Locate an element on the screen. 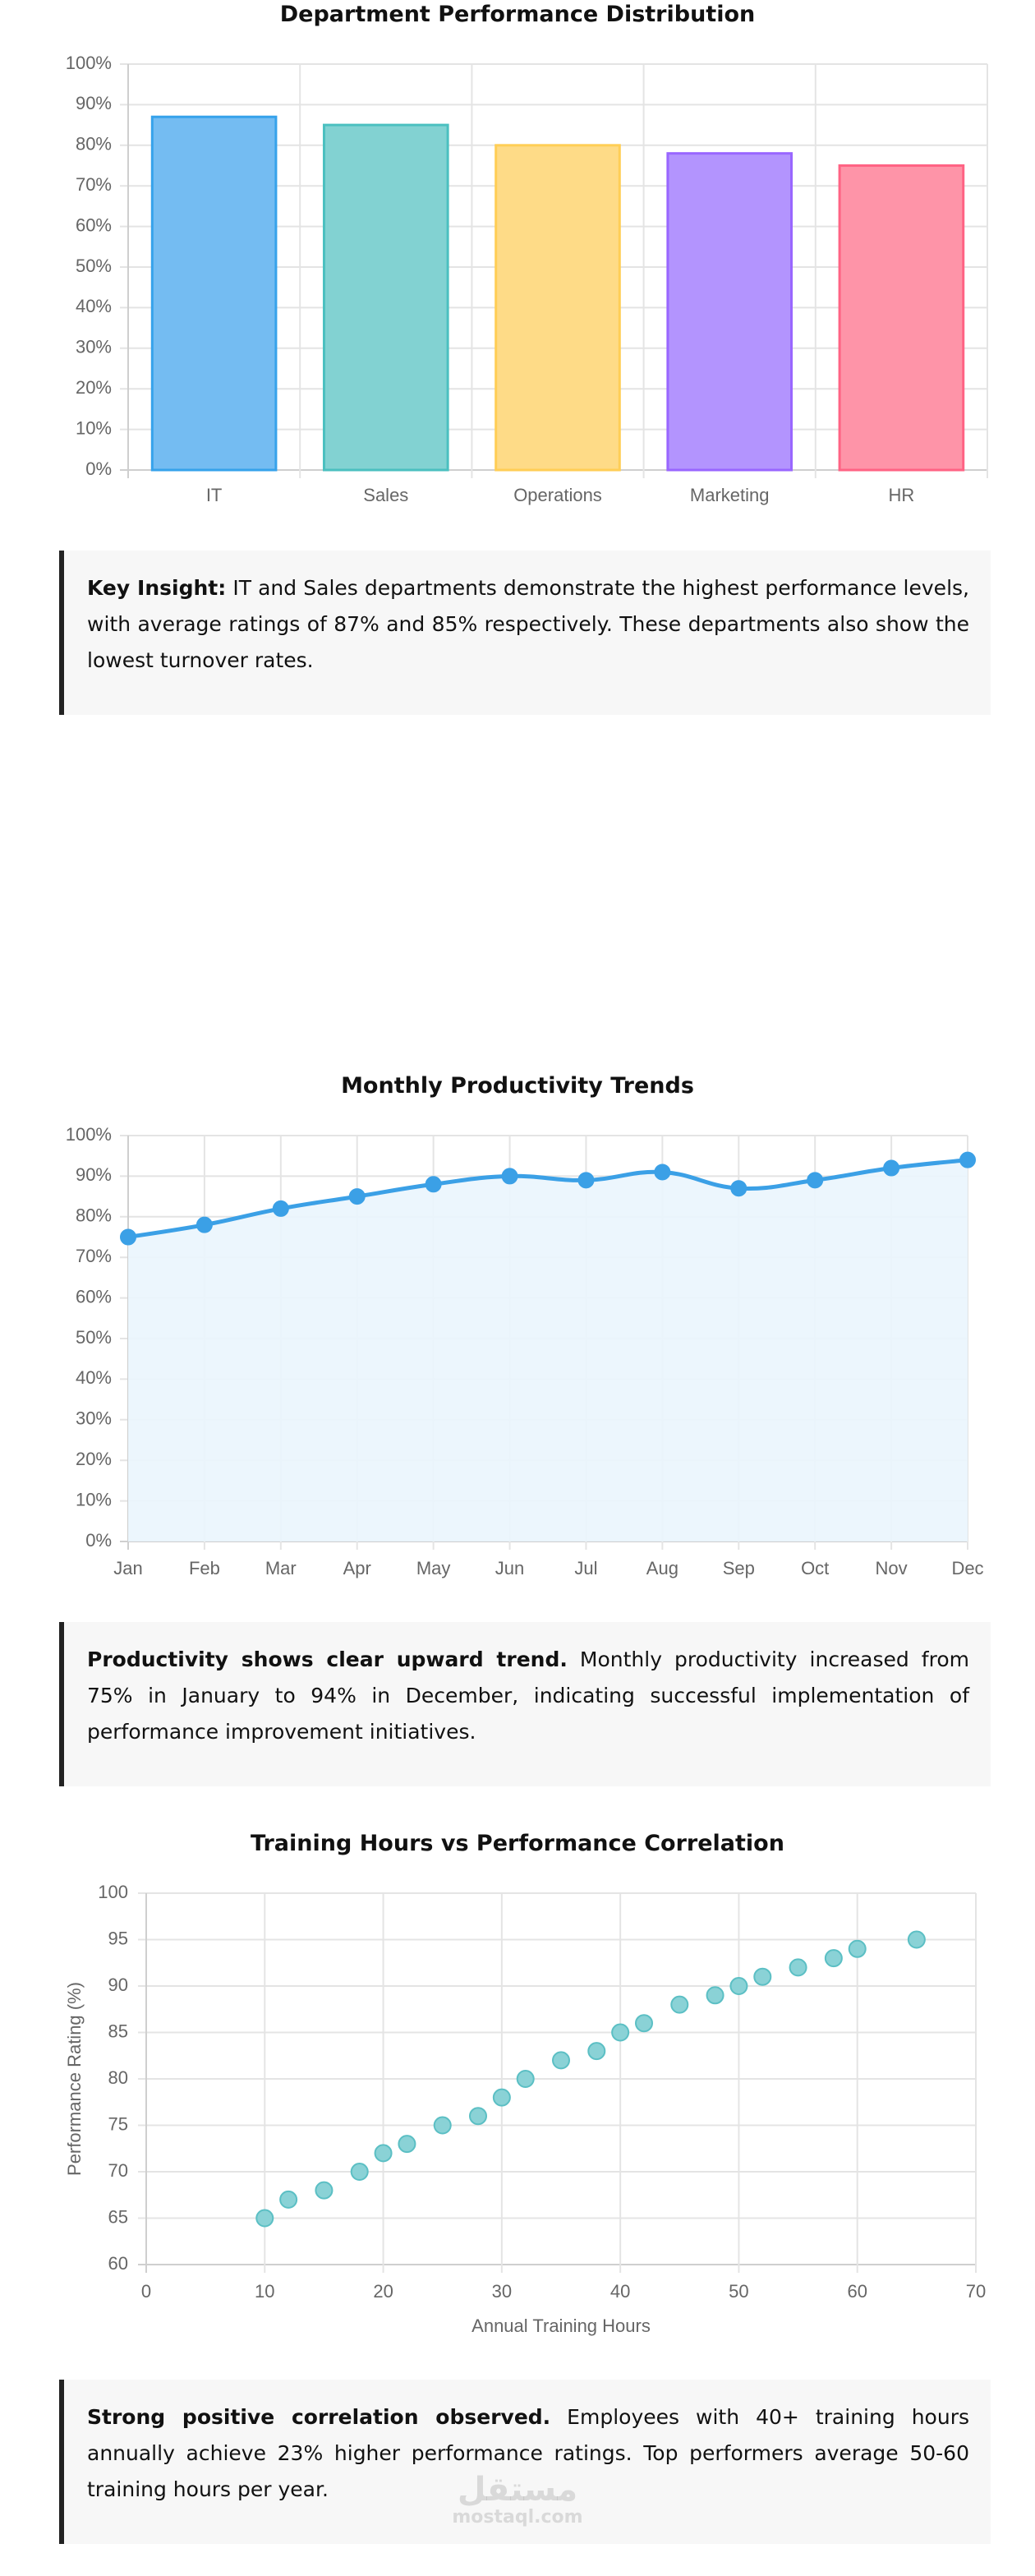  productivity-line is located at coordinates (547, 1198).